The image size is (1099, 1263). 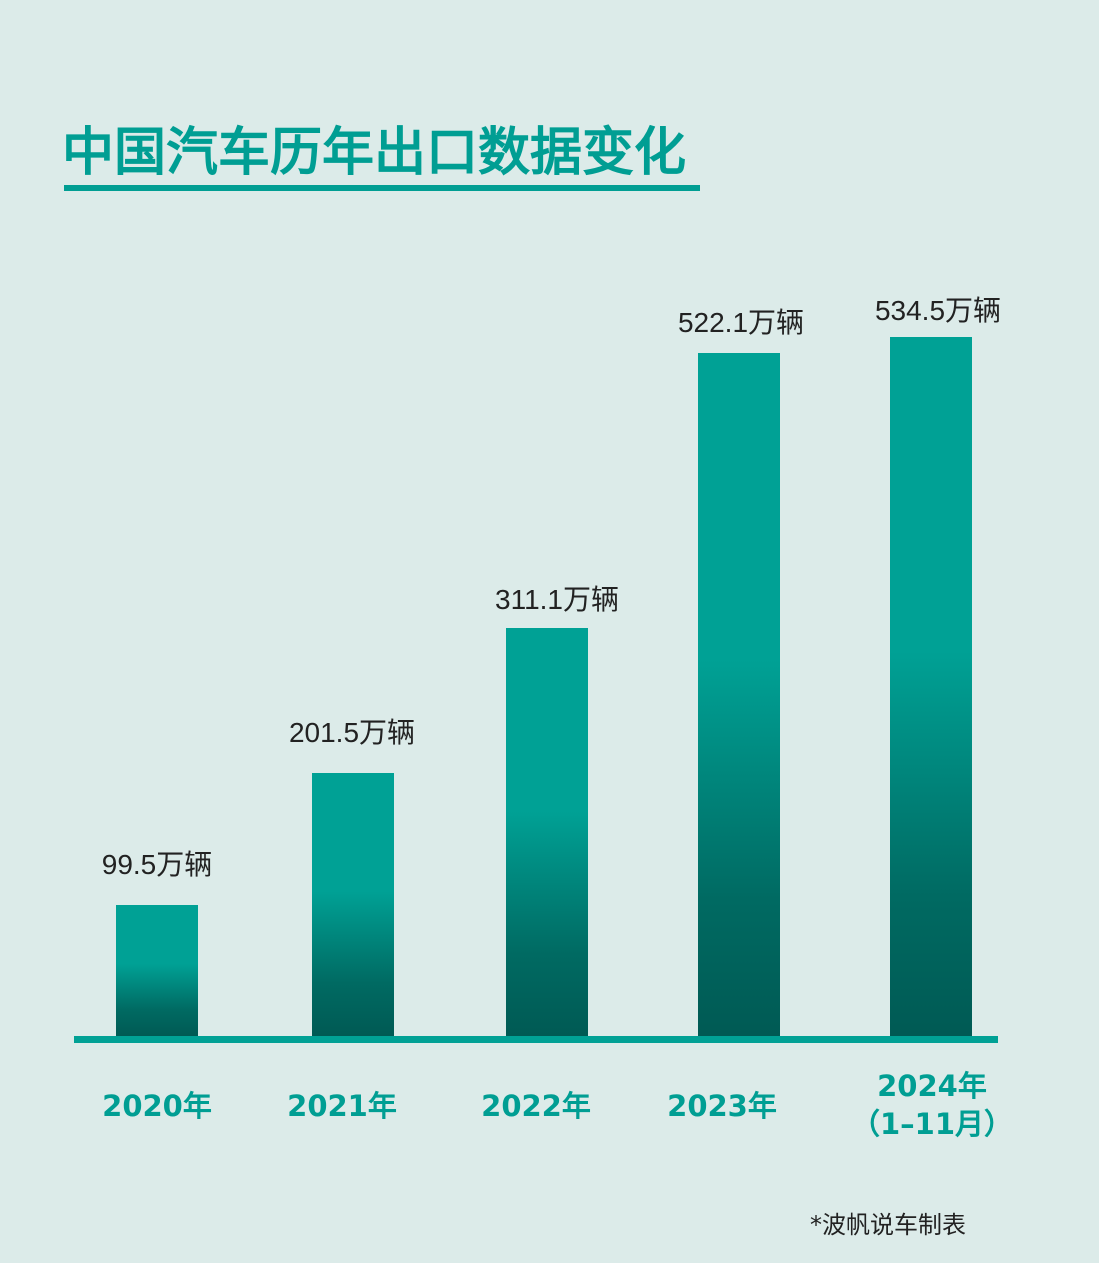 I want to click on x-axis-line, so click(x=536, y=1039).